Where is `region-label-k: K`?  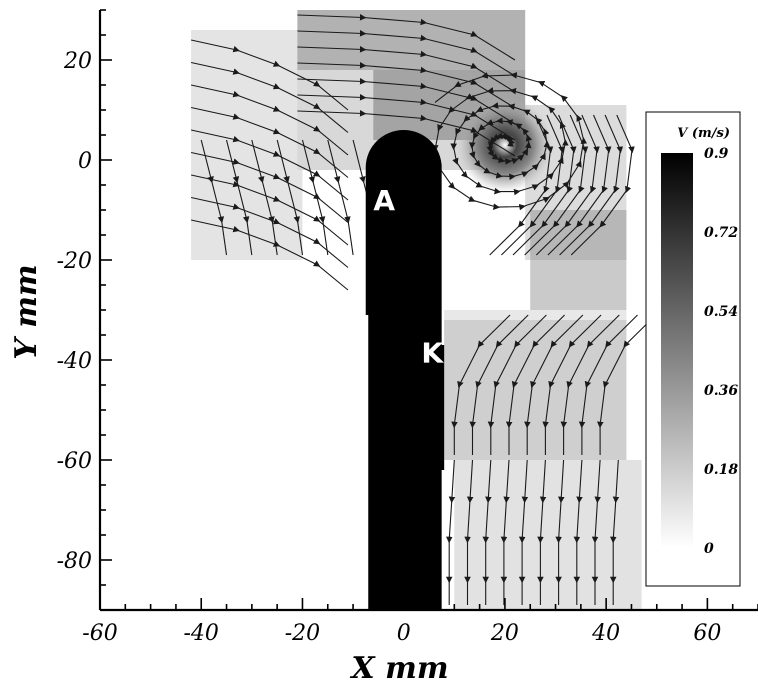 region-label-k: K is located at coordinates (432, 353).